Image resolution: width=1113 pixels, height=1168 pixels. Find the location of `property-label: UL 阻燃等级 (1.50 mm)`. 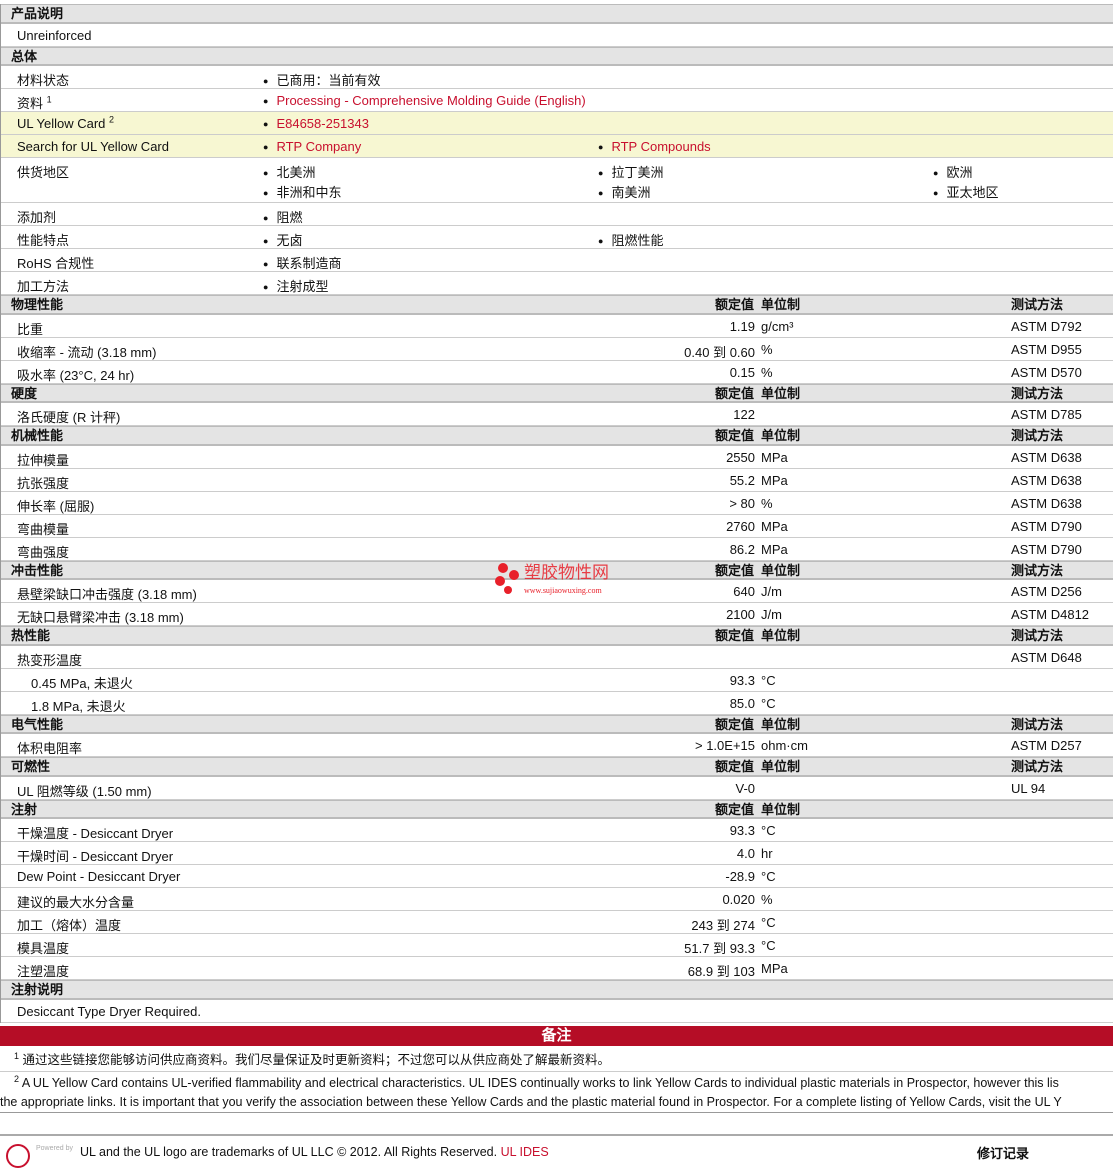

property-label: UL 阻燃等级 (1.50 mm) is located at coordinates (84, 791).